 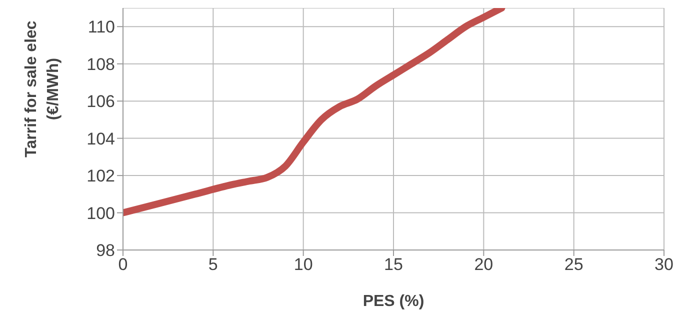 I want to click on x-tick-label: 15, so click(x=393, y=264).